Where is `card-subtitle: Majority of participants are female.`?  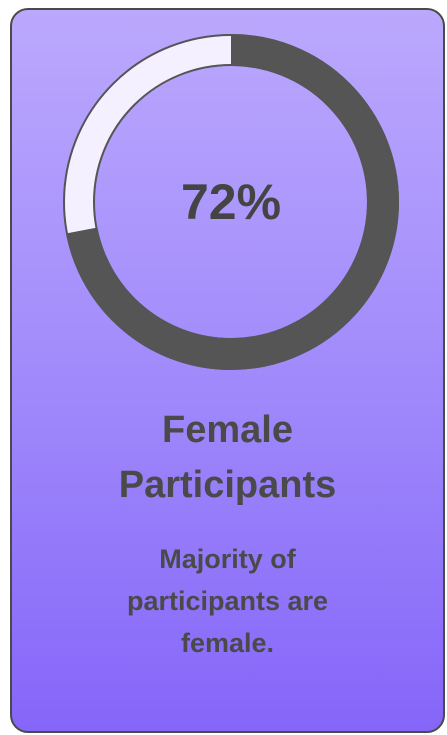 card-subtitle: Majority of participants are female. is located at coordinates (227, 601).